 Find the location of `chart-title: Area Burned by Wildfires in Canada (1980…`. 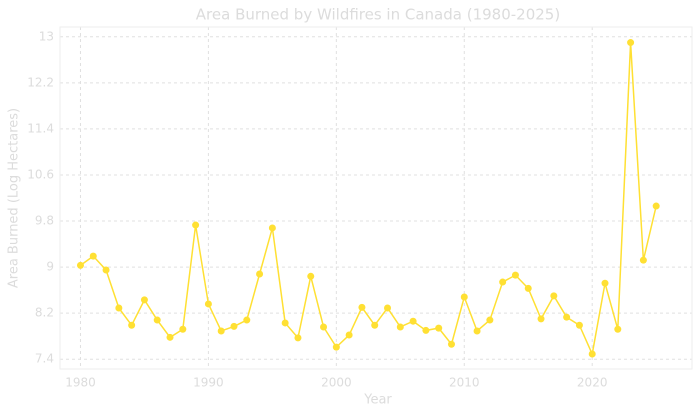

chart-title: Area Burned by Wildfires in Canada (1980… is located at coordinates (378, 15).